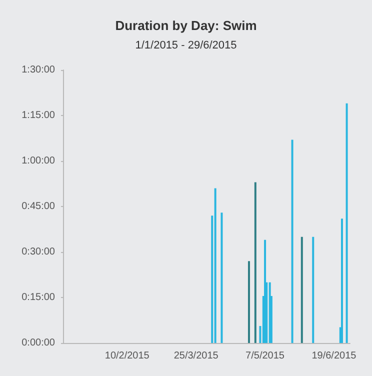  I want to click on y-tick-label: 0:15:00, so click(39, 297).